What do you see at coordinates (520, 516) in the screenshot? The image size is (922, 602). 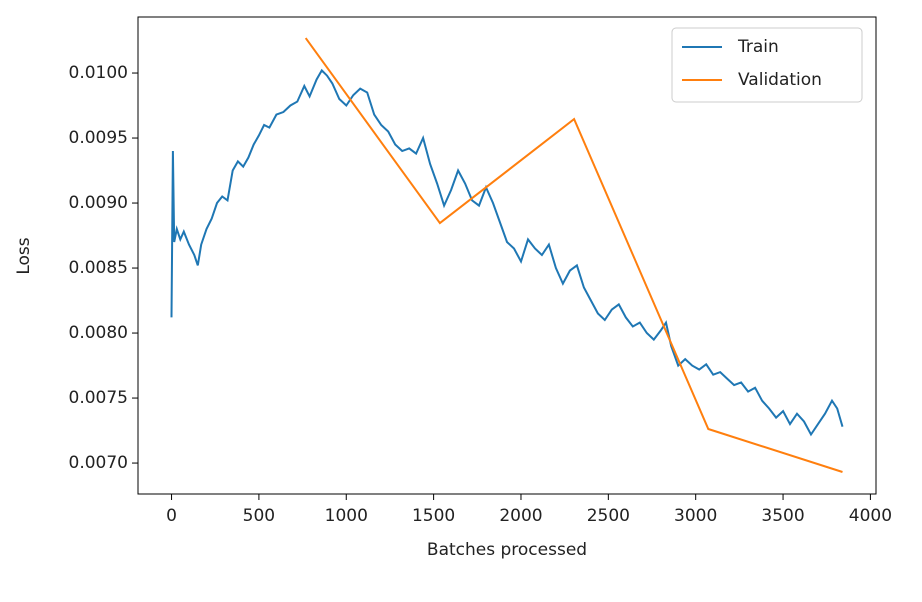 I see `x-tick-label: 2000` at bounding box center [520, 516].